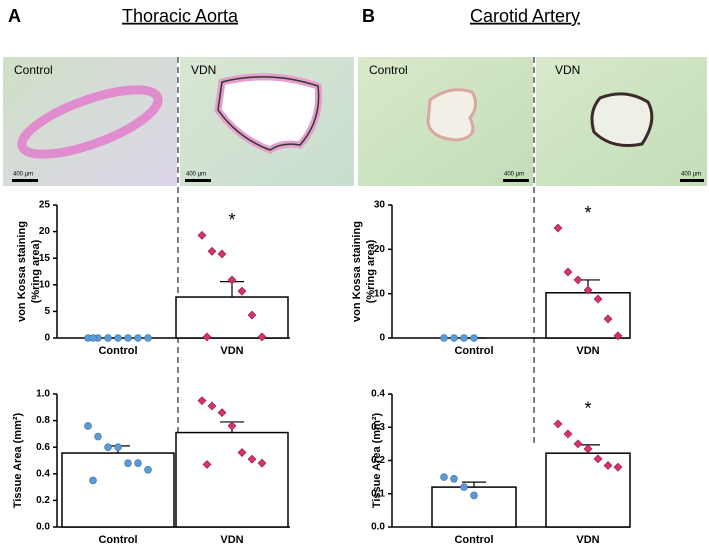 The image size is (709, 551). What do you see at coordinates (43, 447) in the screenshot?
I see `y-tick-label: 0.6` at bounding box center [43, 447].